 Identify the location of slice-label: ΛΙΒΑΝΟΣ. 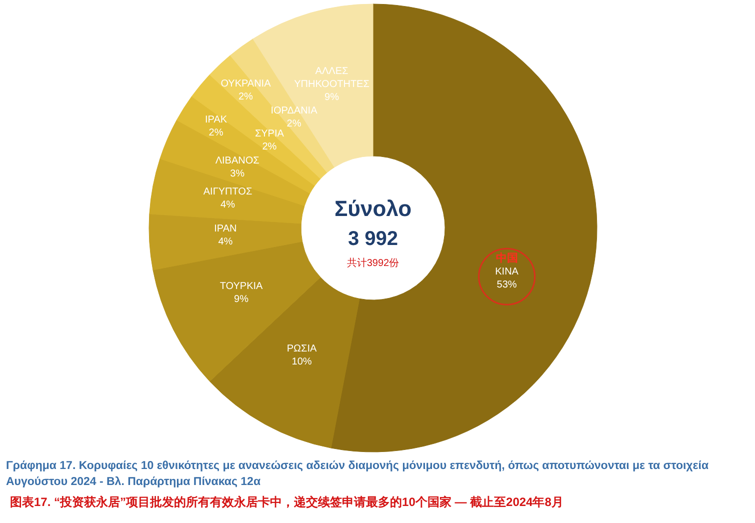
(237, 160).